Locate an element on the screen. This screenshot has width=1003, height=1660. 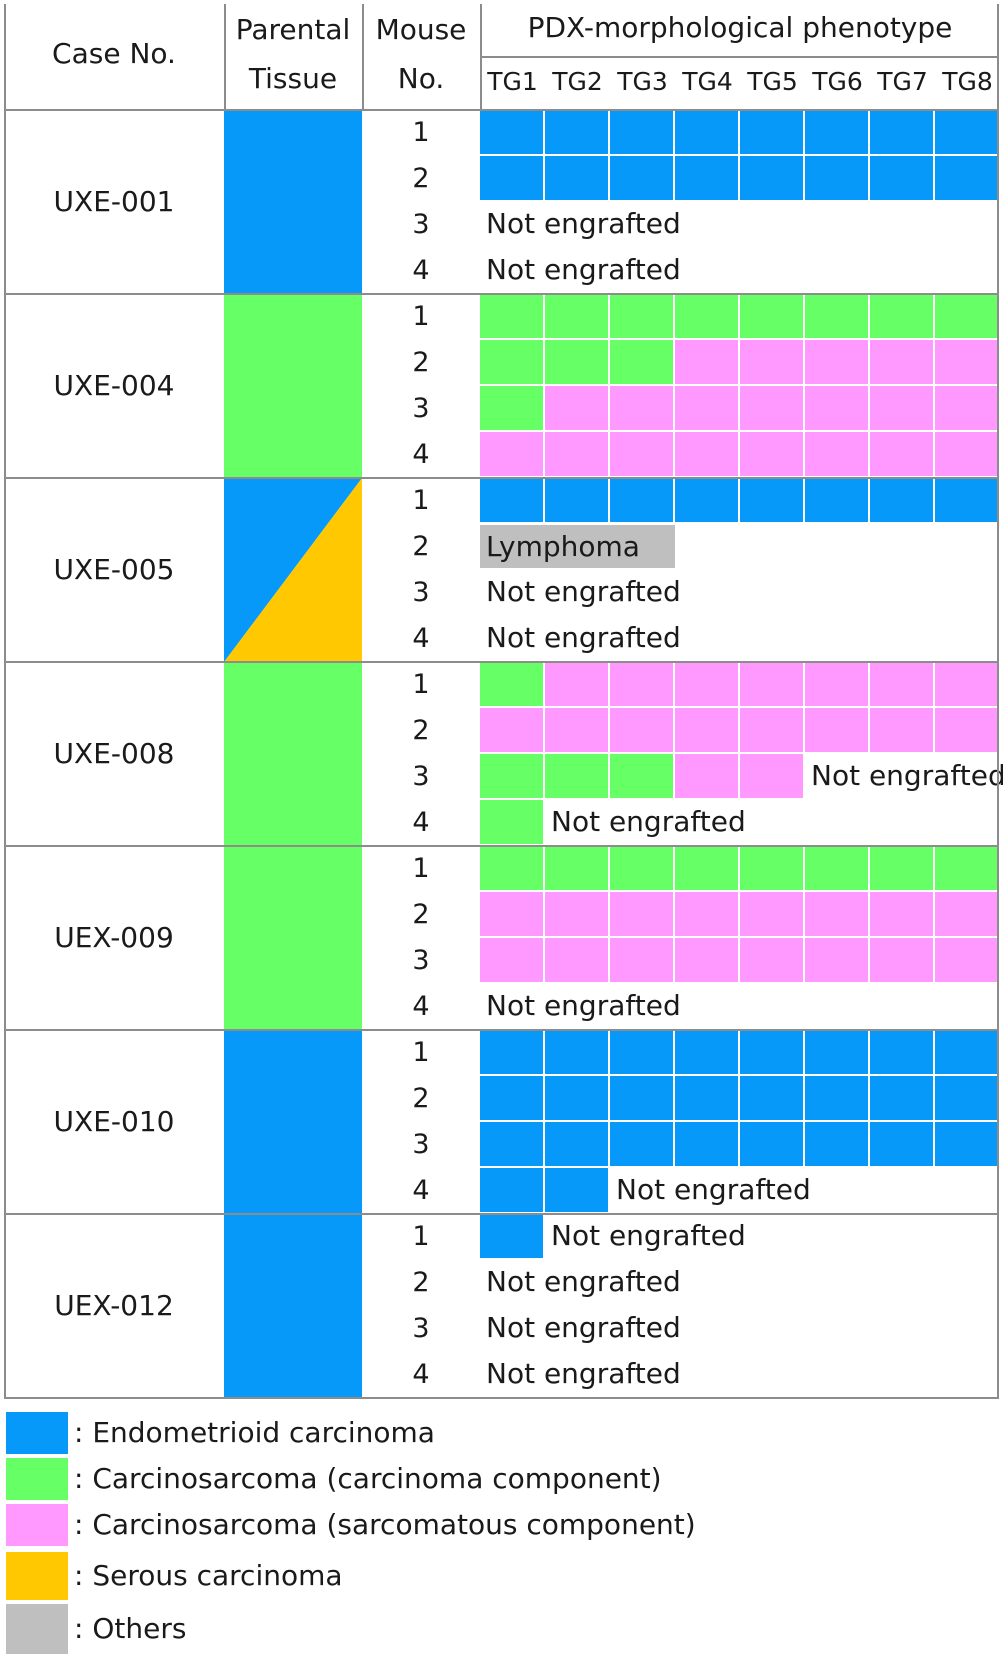
mouse-no-header-line2: No. is located at coordinates (421, 78).